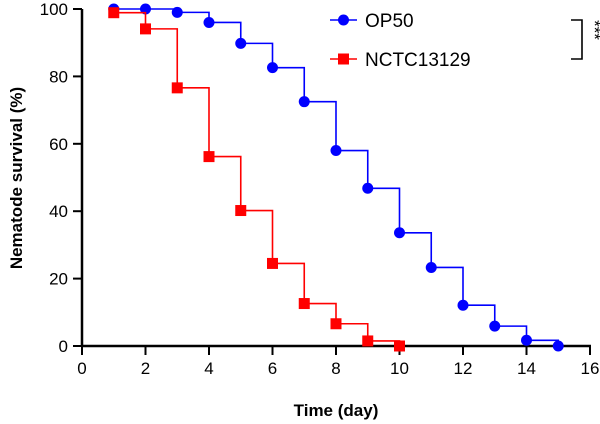  What do you see at coordinates (58, 76) in the screenshot?
I see `y-tick-label: 80` at bounding box center [58, 76].